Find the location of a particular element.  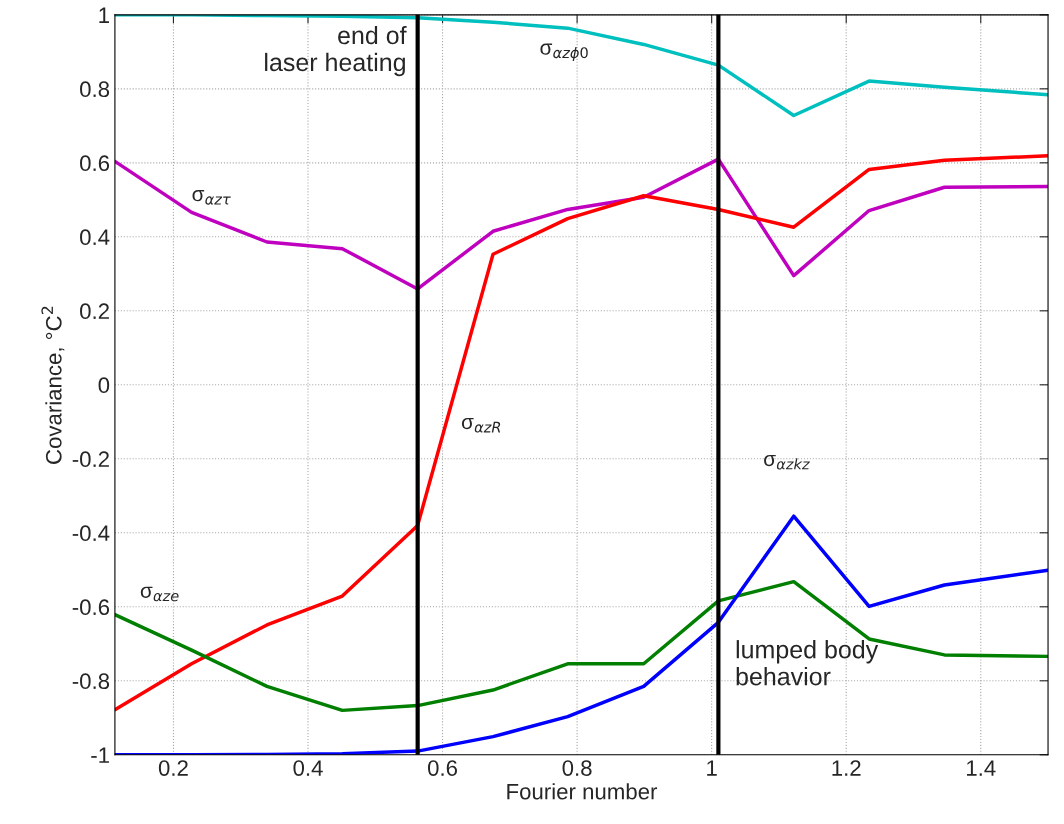

y-tick-label: -1 is located at coordinates (100, 755).